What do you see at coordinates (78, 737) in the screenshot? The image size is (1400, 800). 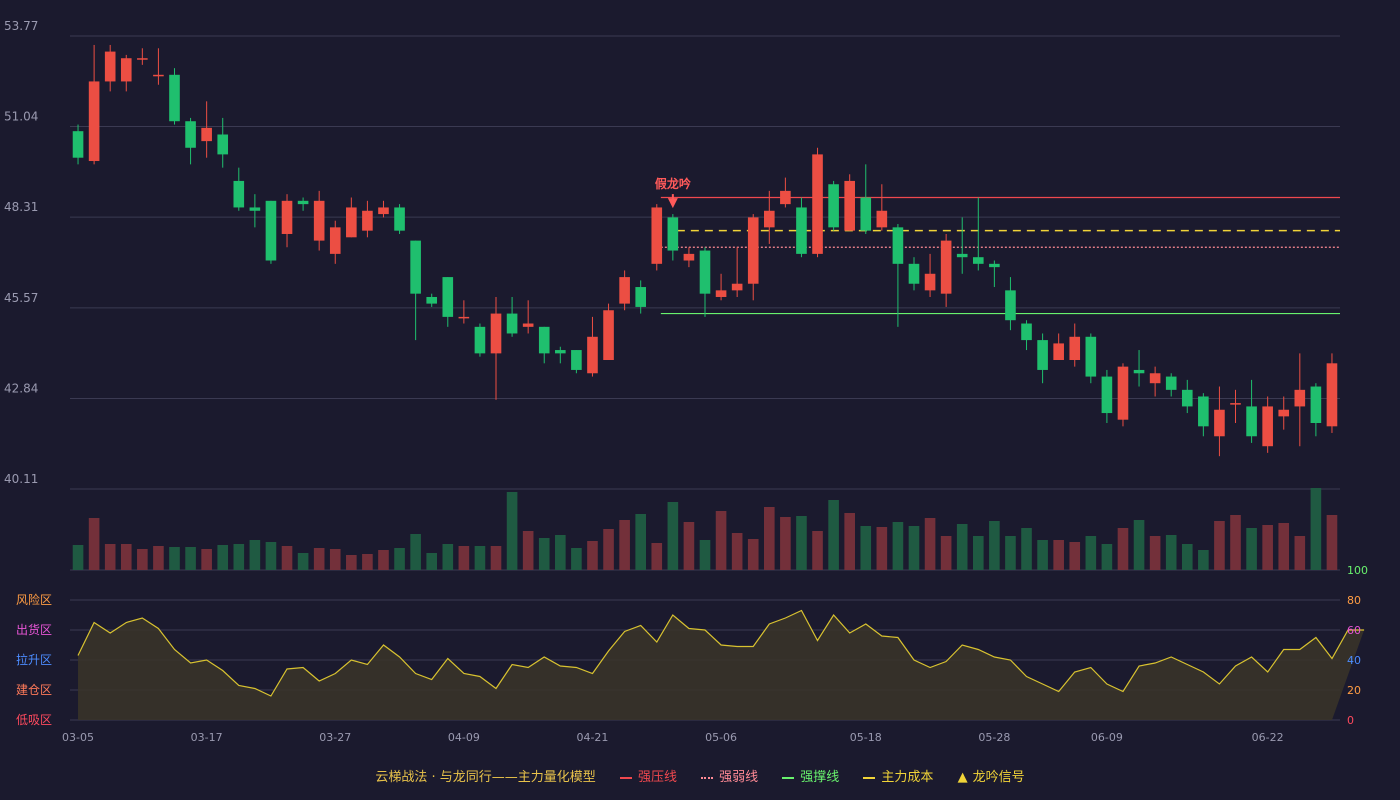 I see `x-tick-label: 03-05` at bounding box center [78, 737].